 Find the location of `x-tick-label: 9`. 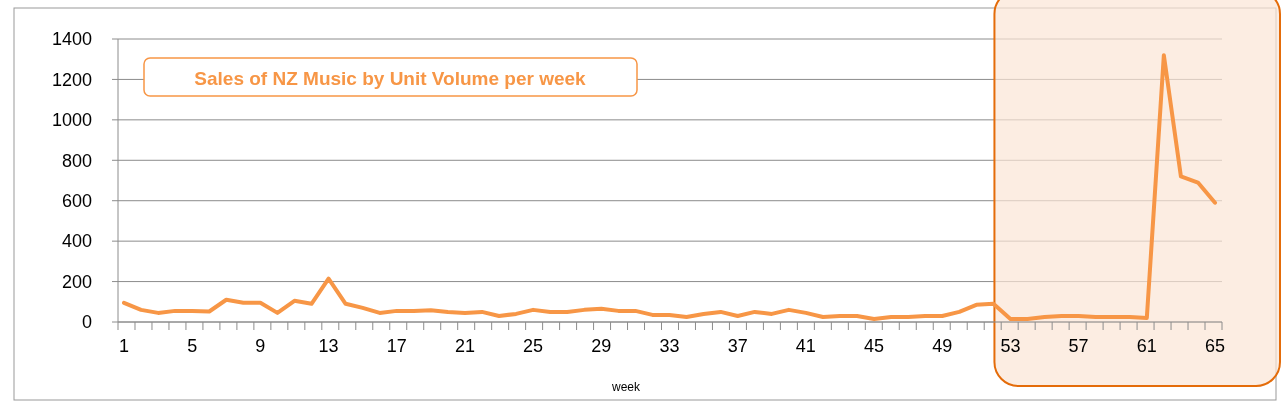

x-tick-label: 9 is located at coordinates (260, 346).